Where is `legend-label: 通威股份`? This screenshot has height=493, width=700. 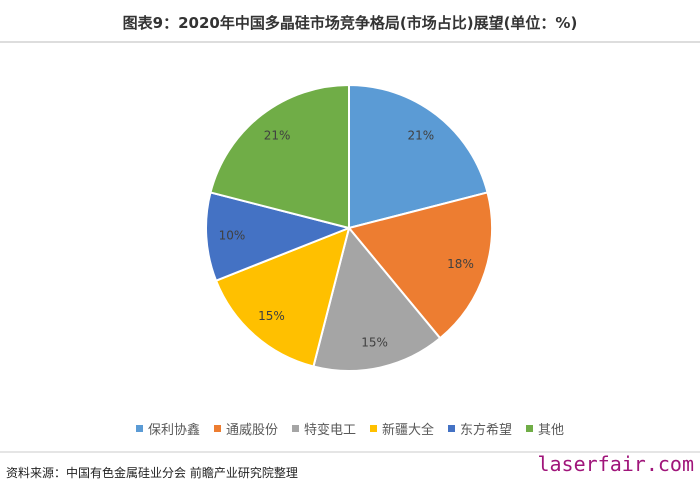
legend-label: 通威股份 is located at coordinates (251, 430).